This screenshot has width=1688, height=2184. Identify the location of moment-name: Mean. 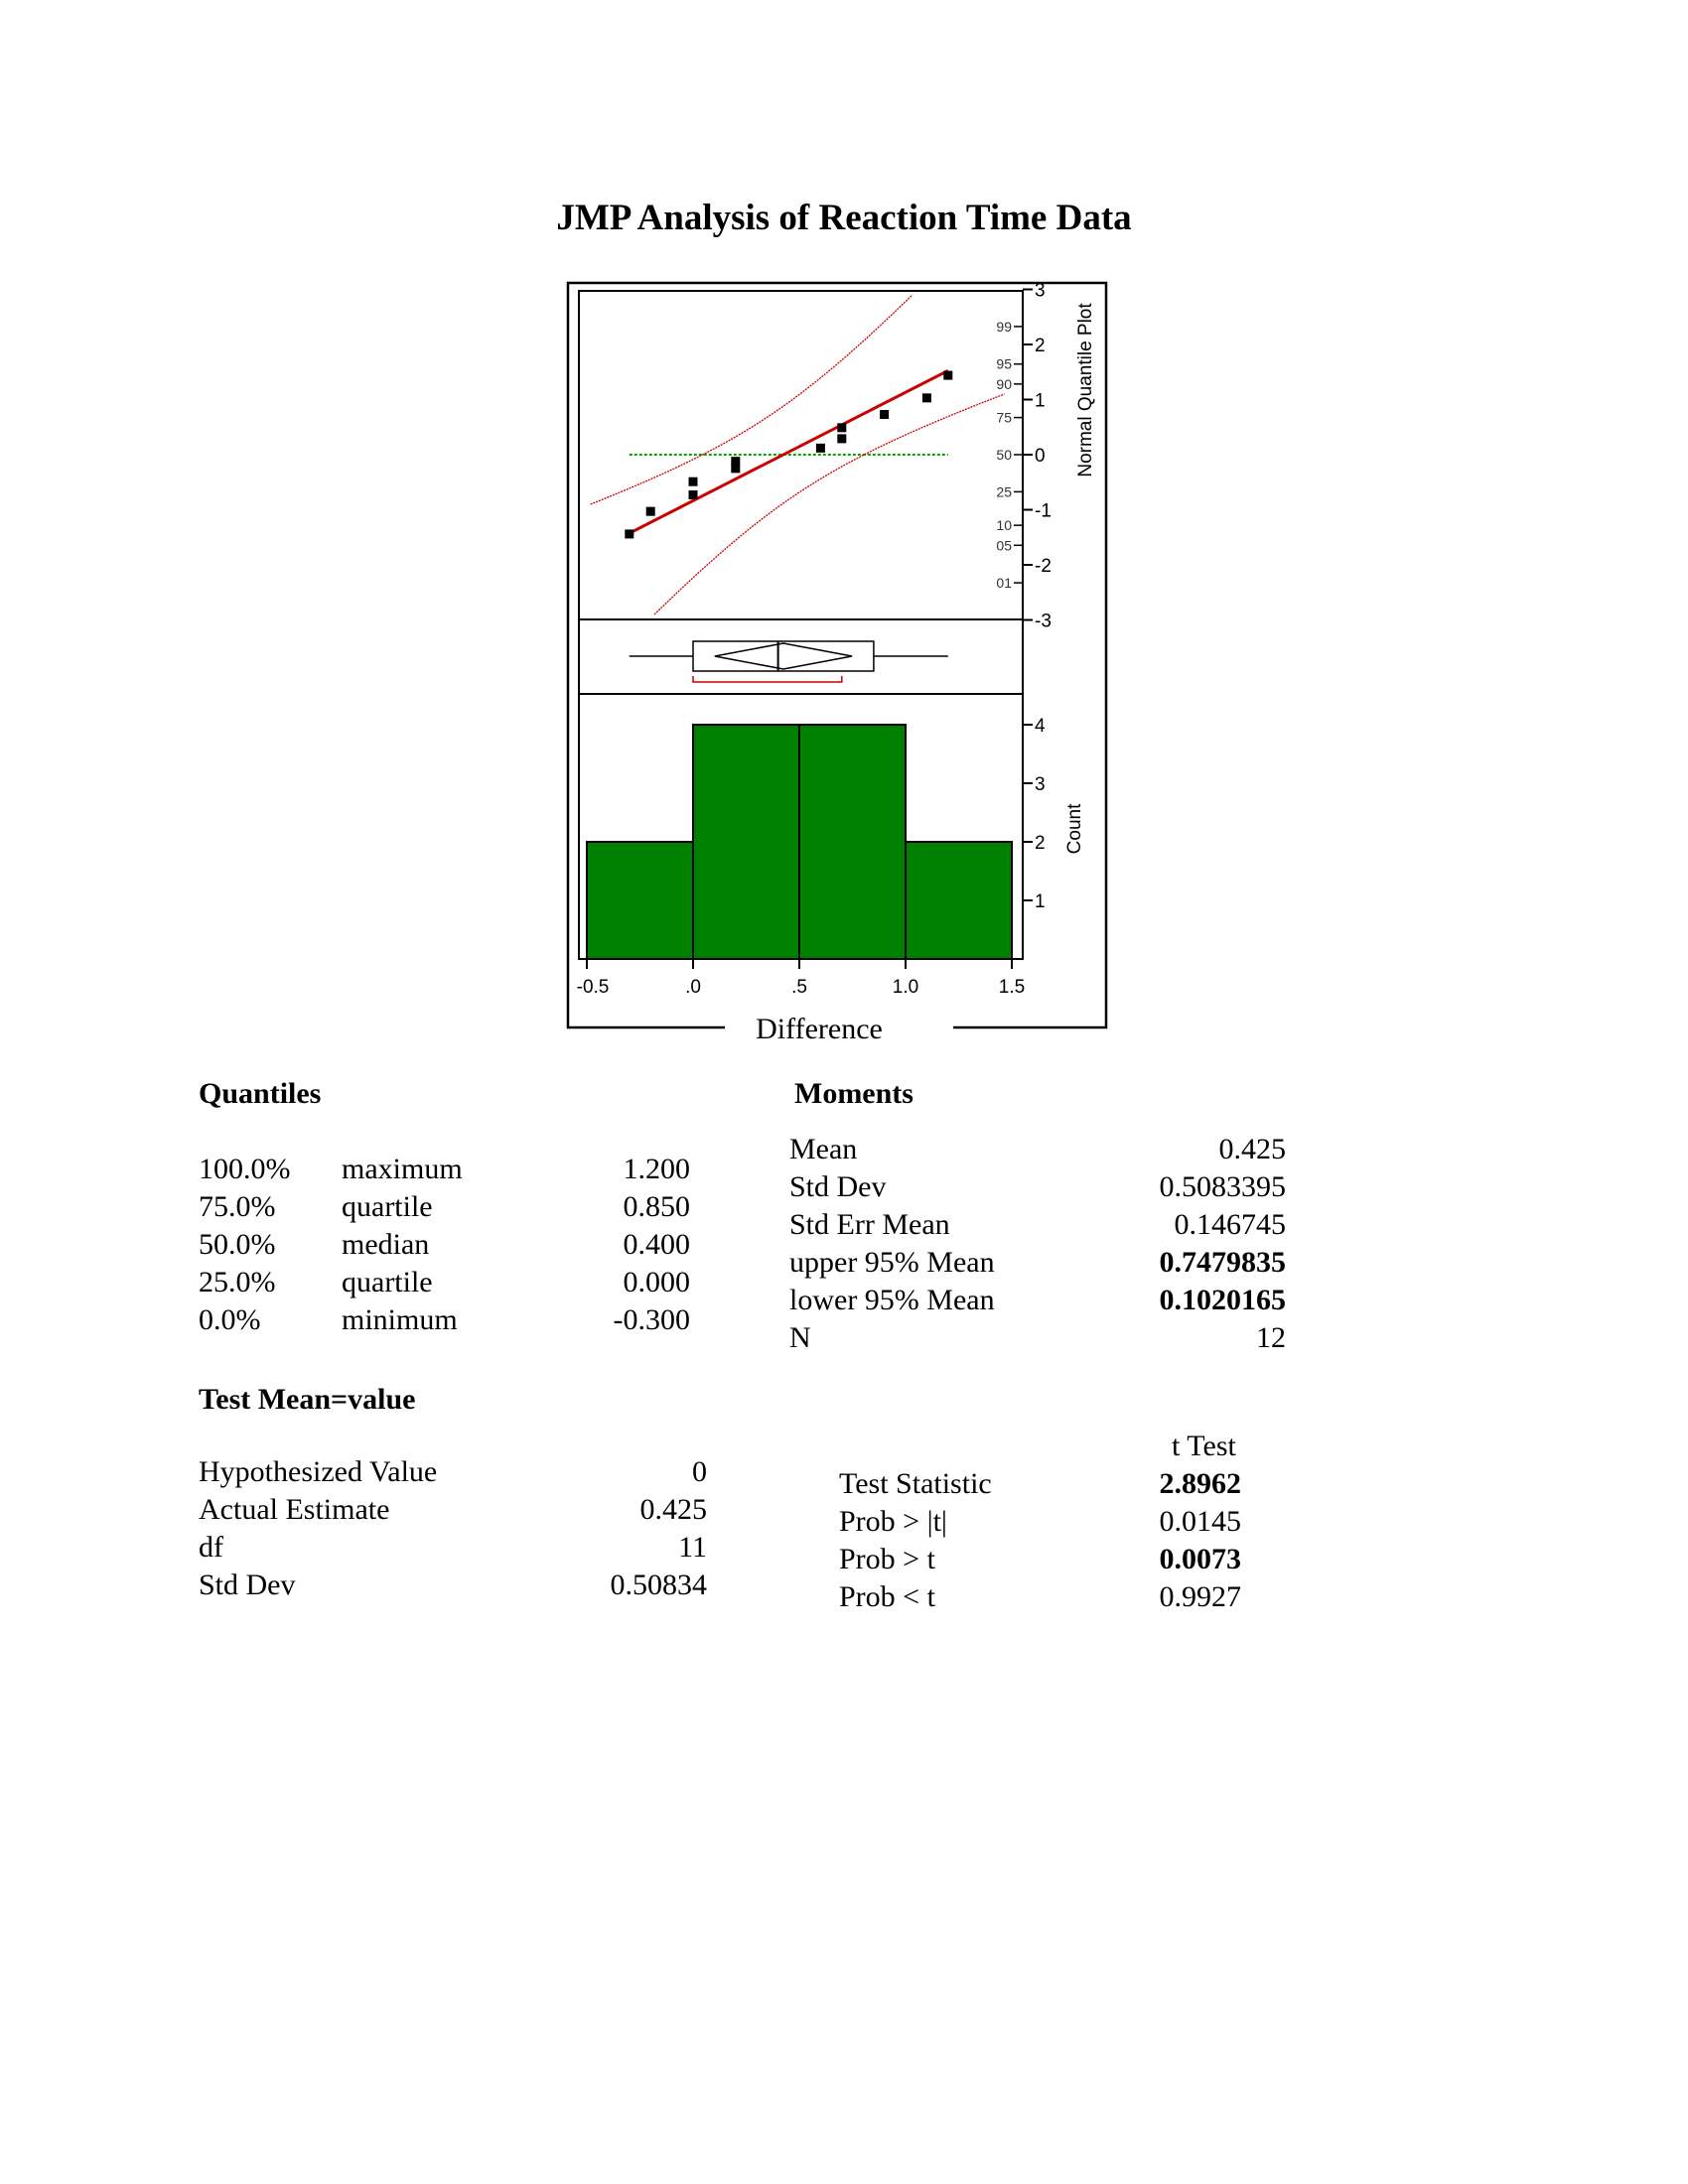
(823, 1149).